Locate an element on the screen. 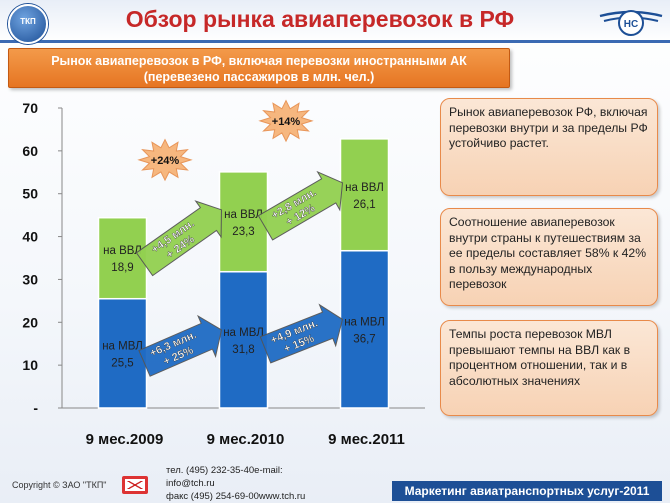  copyright-text: Copyright © ЗАО "ТКП" is located at coordinates (59, 485).